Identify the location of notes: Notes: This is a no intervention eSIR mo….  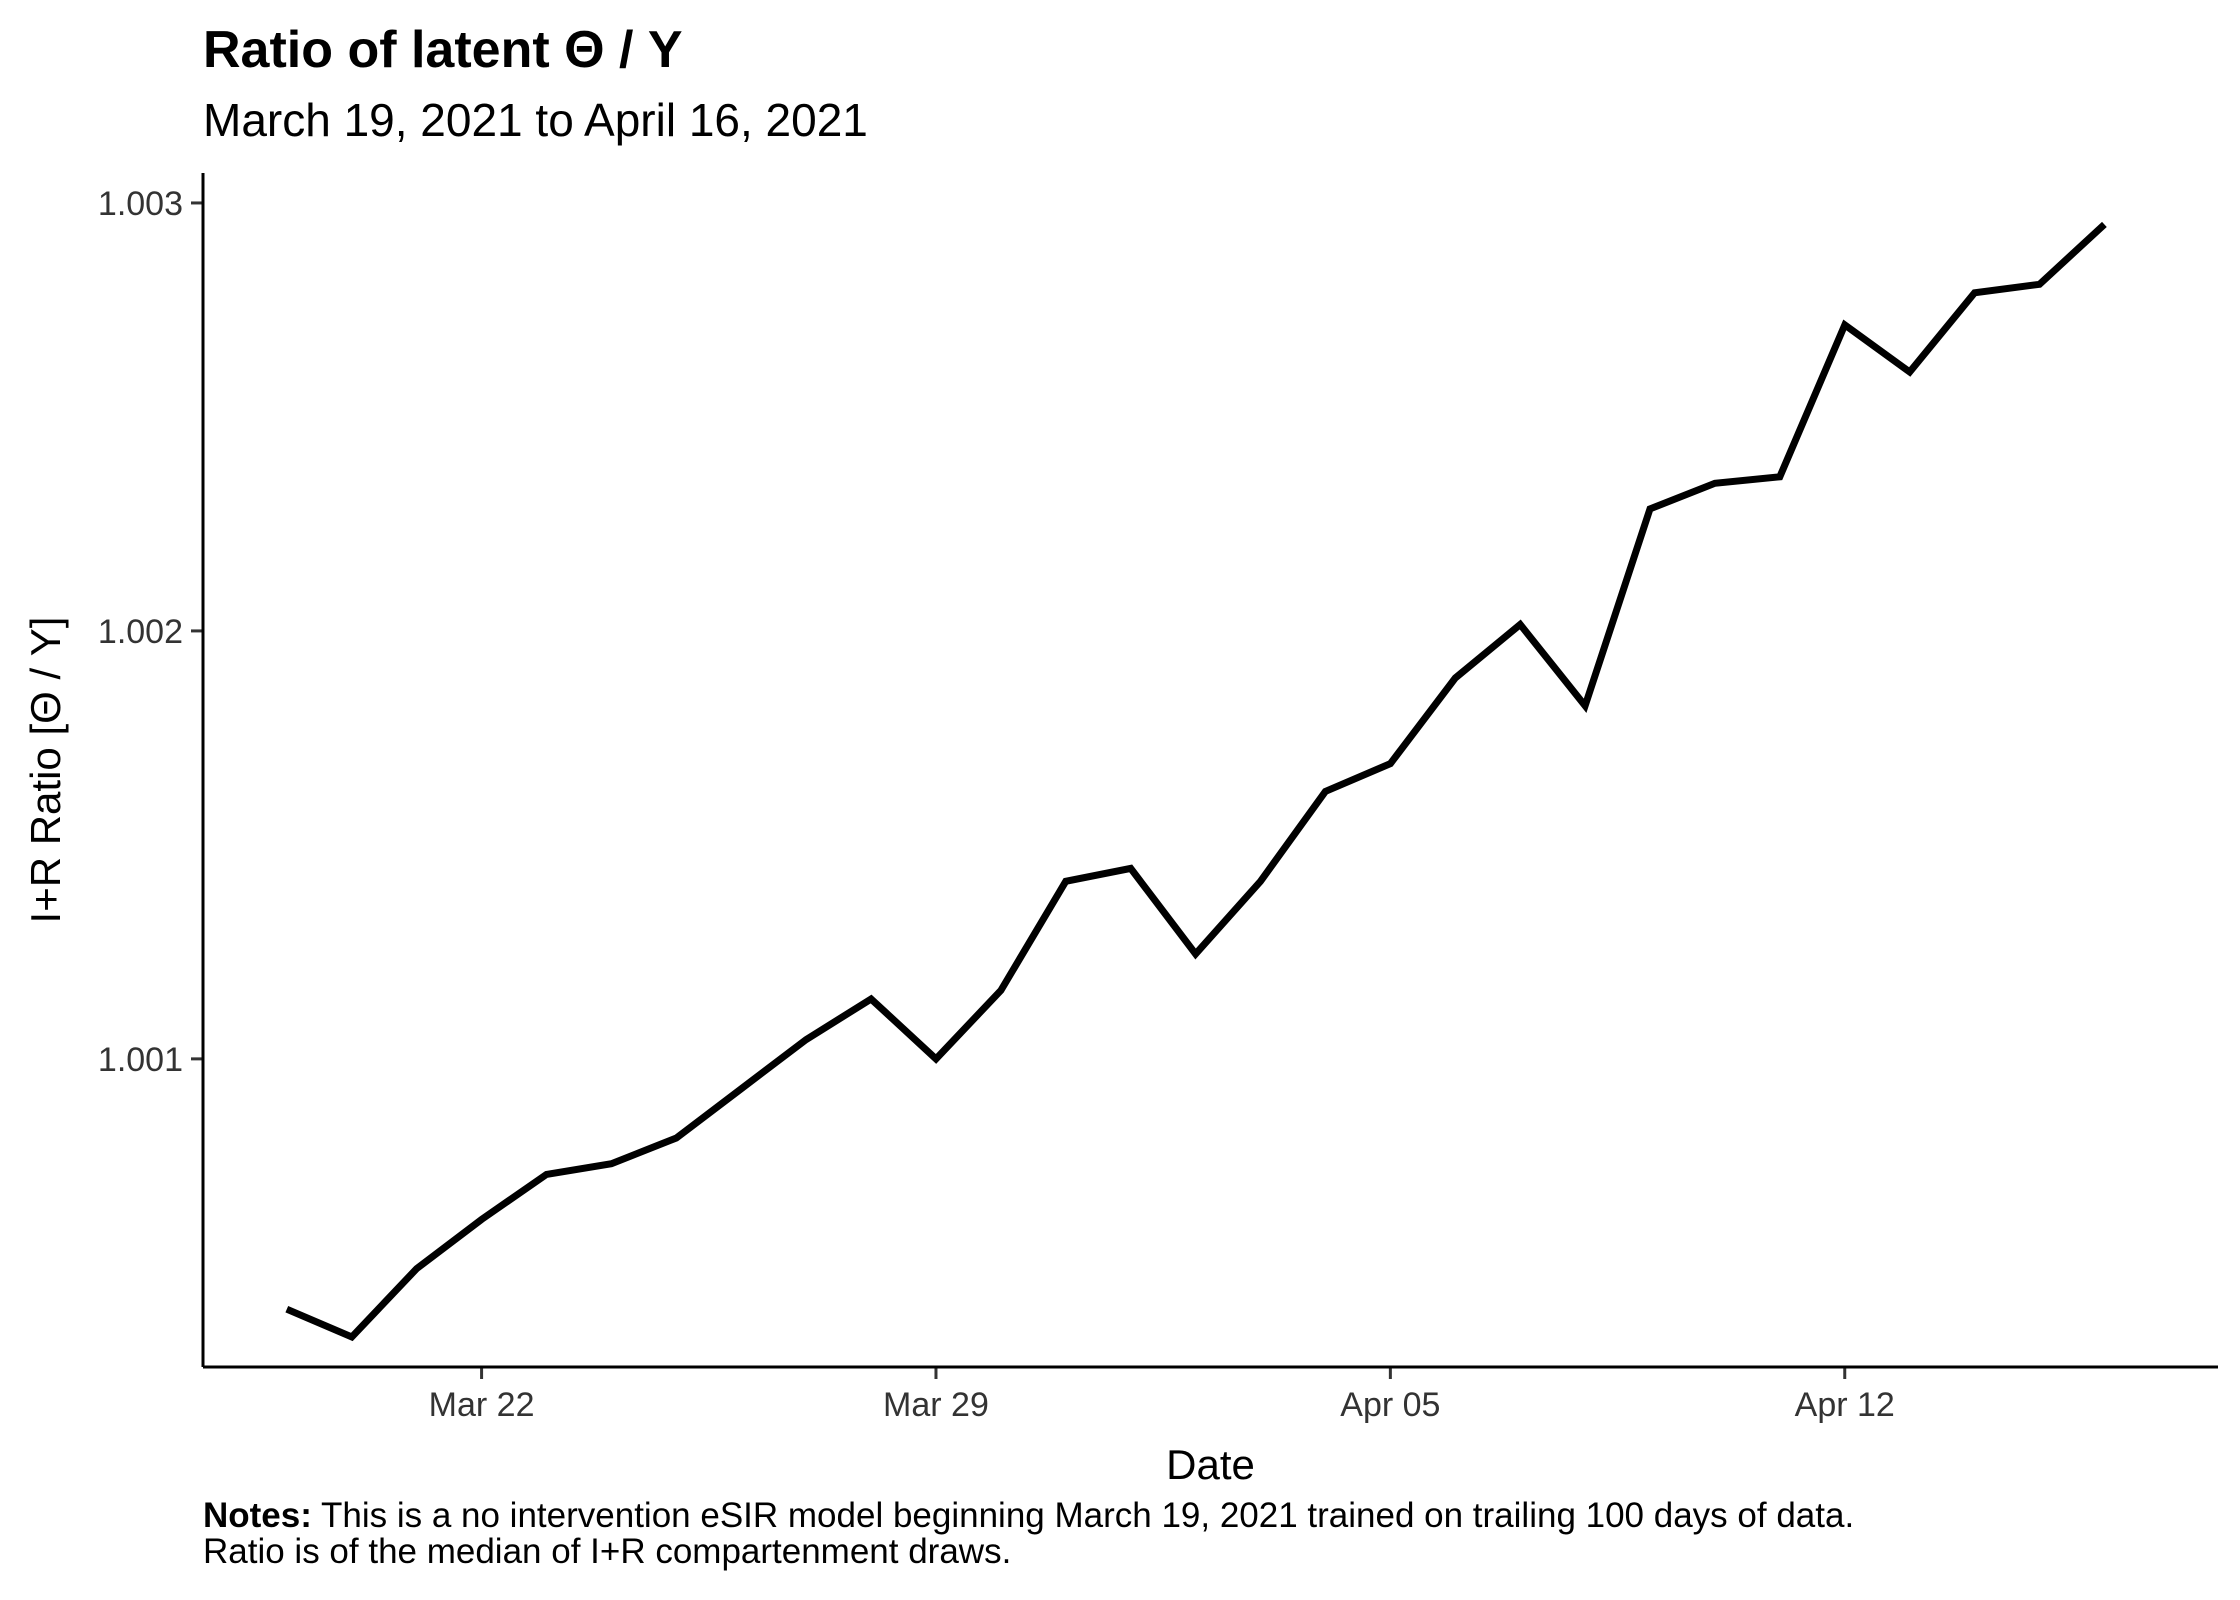
(1028, 1534).